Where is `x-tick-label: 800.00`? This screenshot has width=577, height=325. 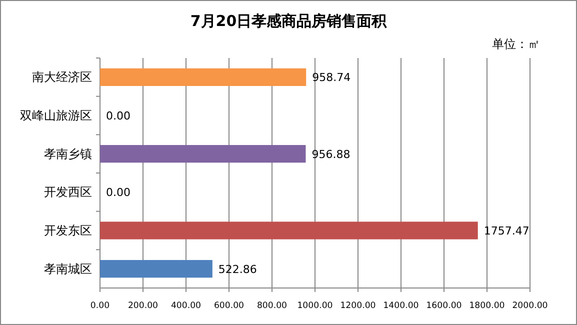
x-tick-label: 800.00 is located at coordinates (272, 306).